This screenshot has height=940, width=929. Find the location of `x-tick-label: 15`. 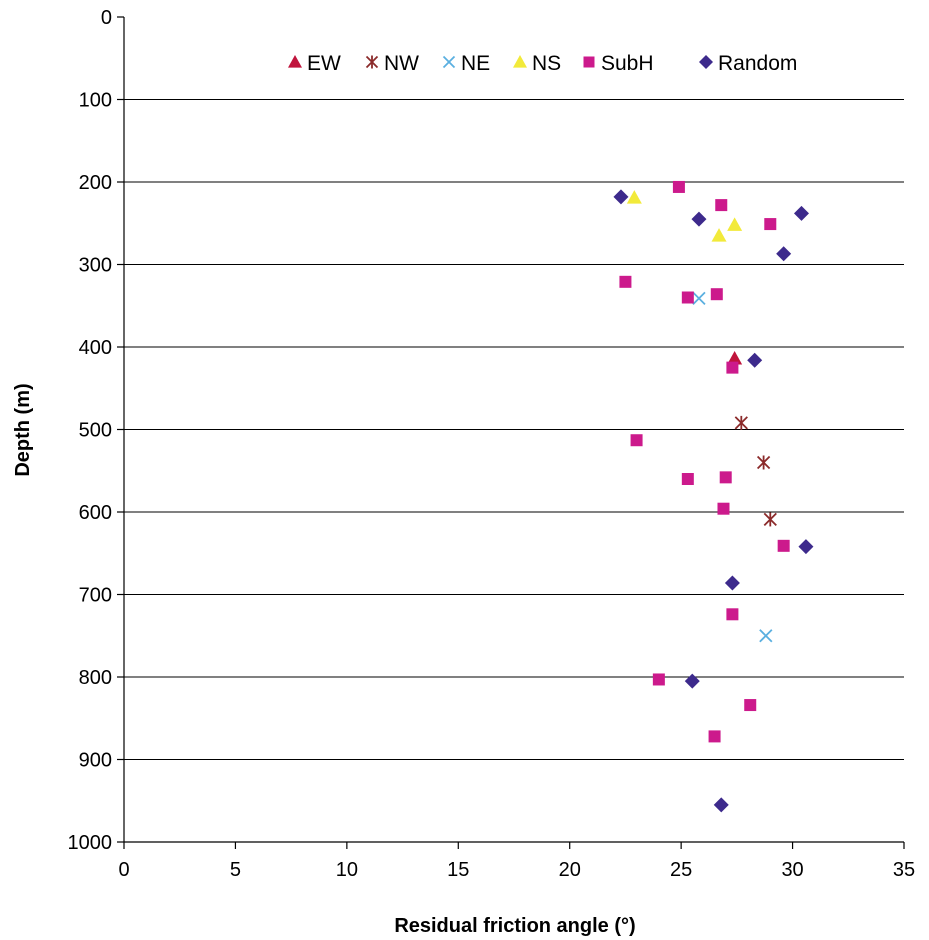

x-tick-label: 15 is located at coordinates (458, 870).